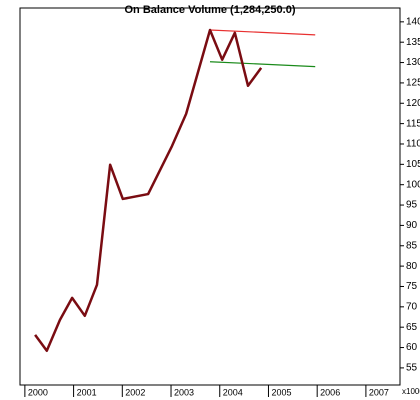  What do you see at coordinates (87, 392) in the screenshot?
I see `x-tick-label: 2001` at bounding box center [87, 392].